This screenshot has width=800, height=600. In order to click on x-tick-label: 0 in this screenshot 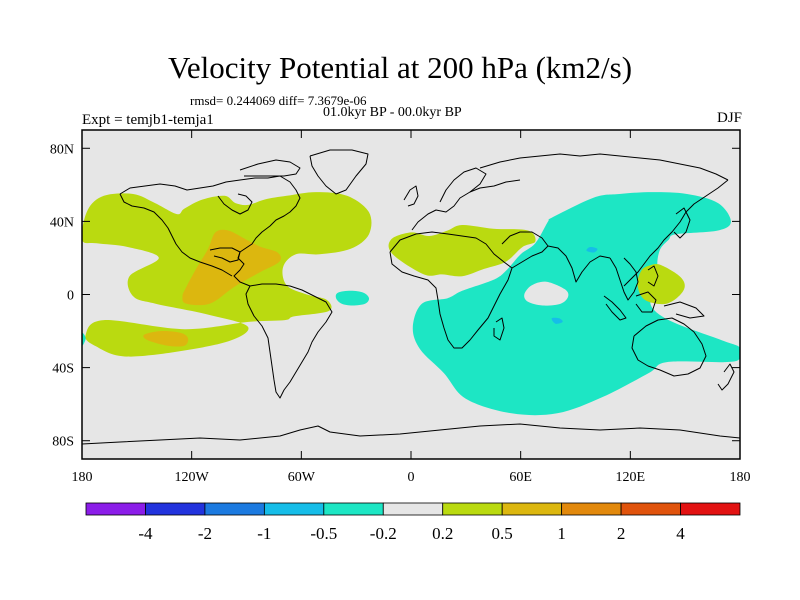, I will do `click(411, 477)`.